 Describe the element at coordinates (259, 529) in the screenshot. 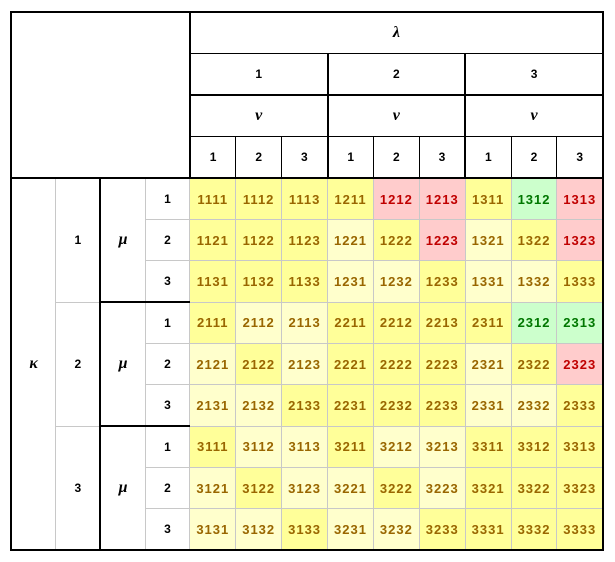

I see `data-cell-3132: 3132` at that location.